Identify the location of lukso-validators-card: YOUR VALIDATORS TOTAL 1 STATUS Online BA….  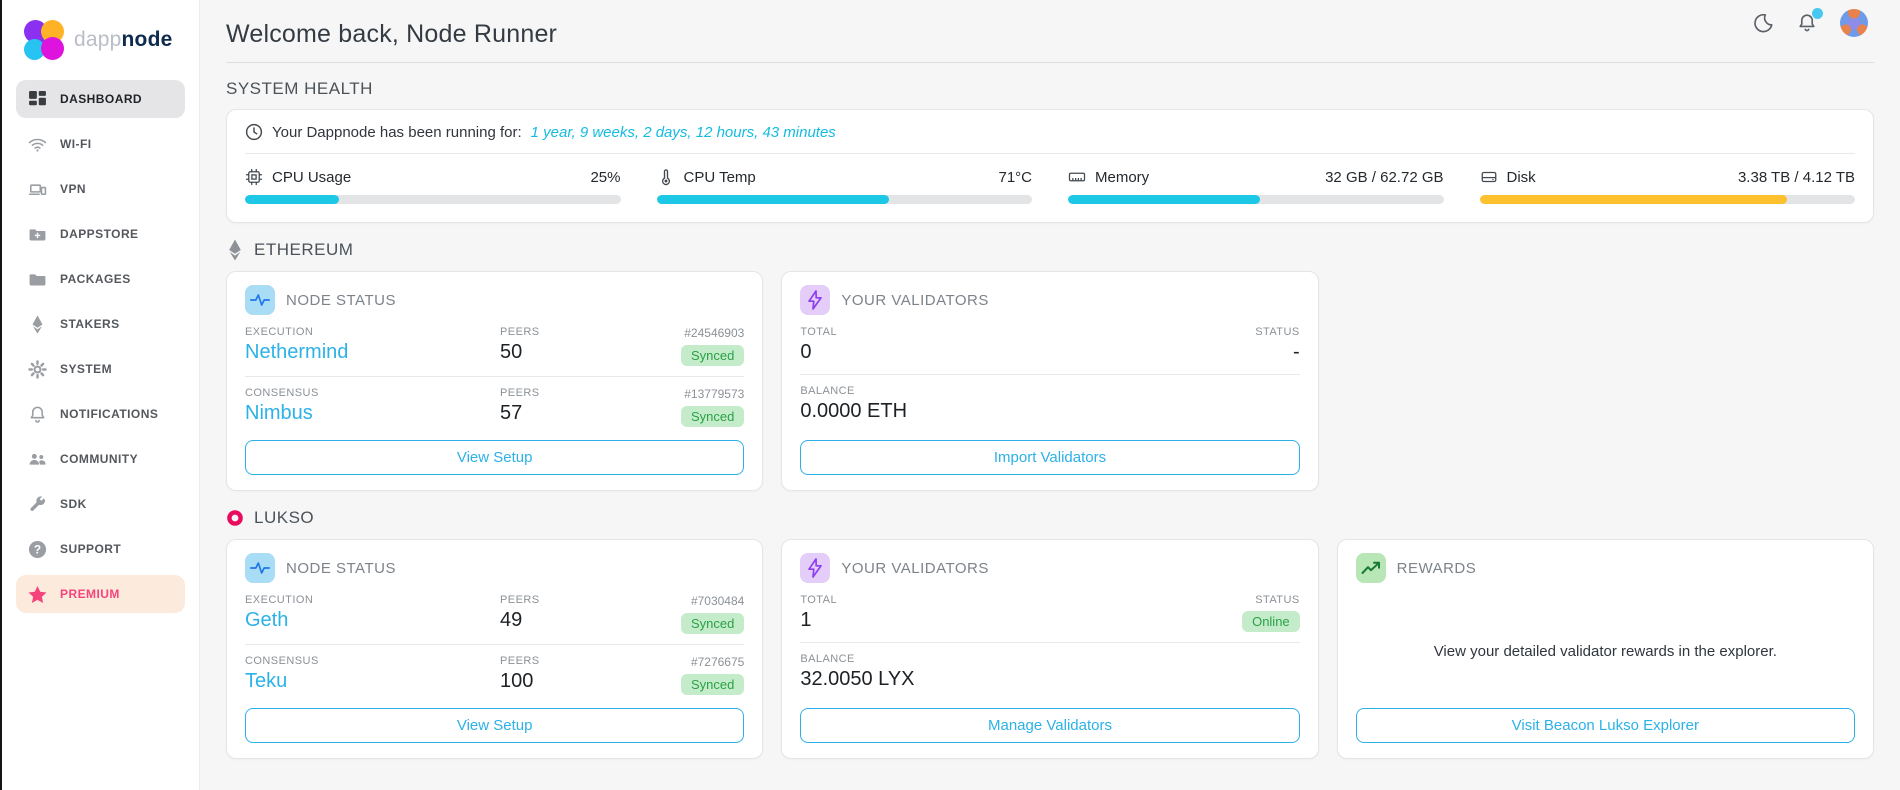
(1050, 649).